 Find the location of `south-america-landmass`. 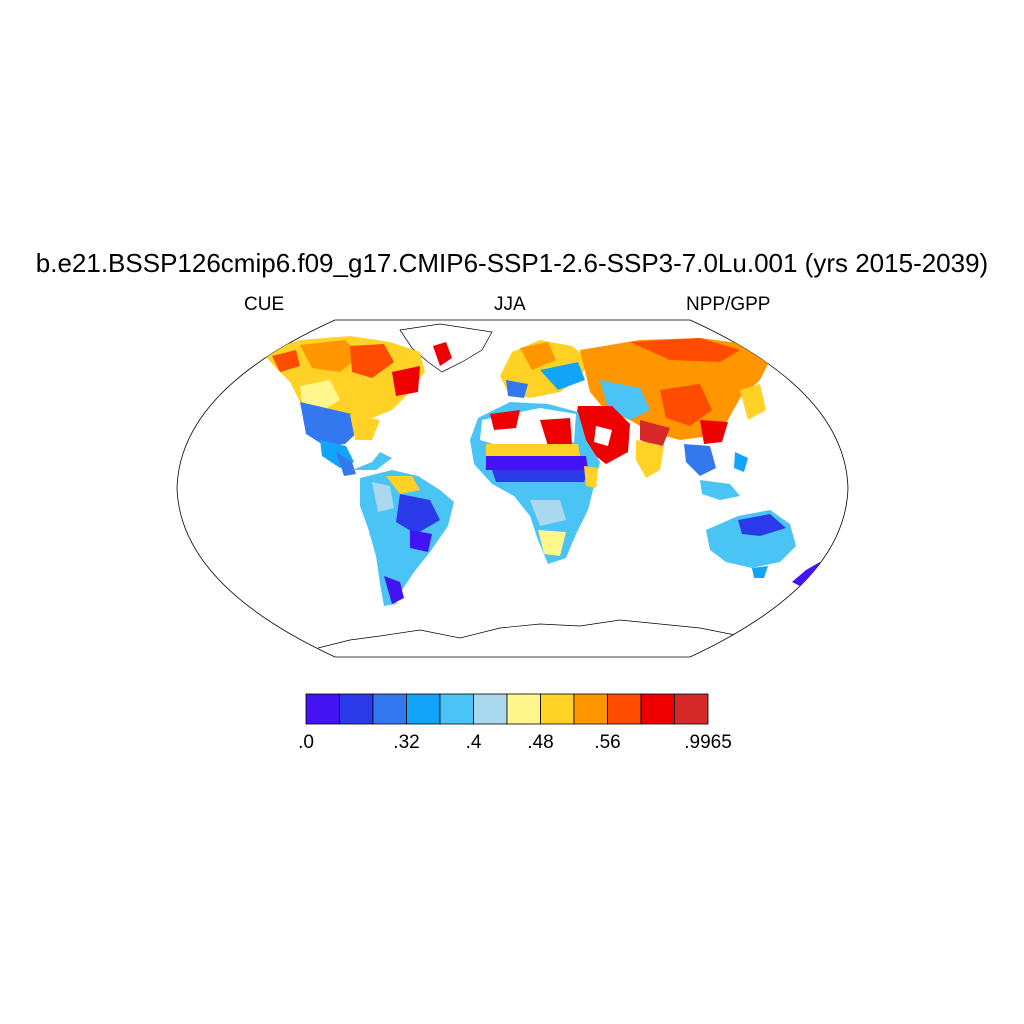

south-america-landmass is located at coordinates (407, 538).